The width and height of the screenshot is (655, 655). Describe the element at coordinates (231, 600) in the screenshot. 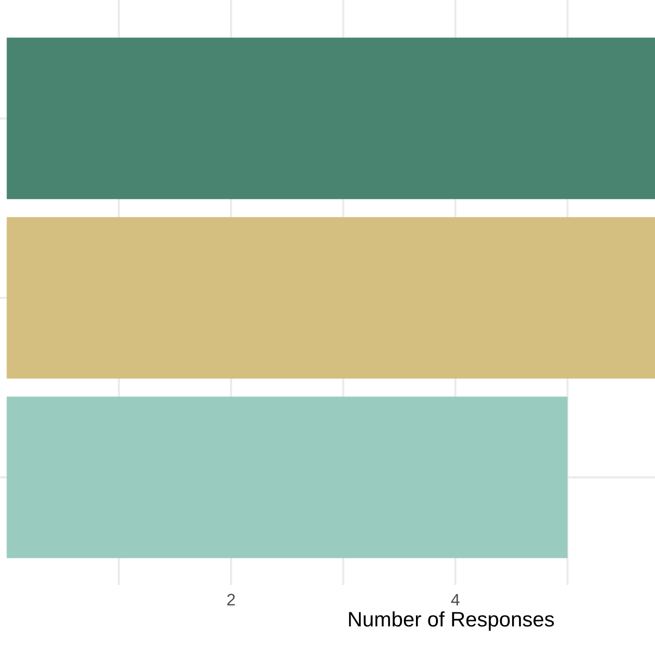

I see `x-tick-label: 2` at that location.